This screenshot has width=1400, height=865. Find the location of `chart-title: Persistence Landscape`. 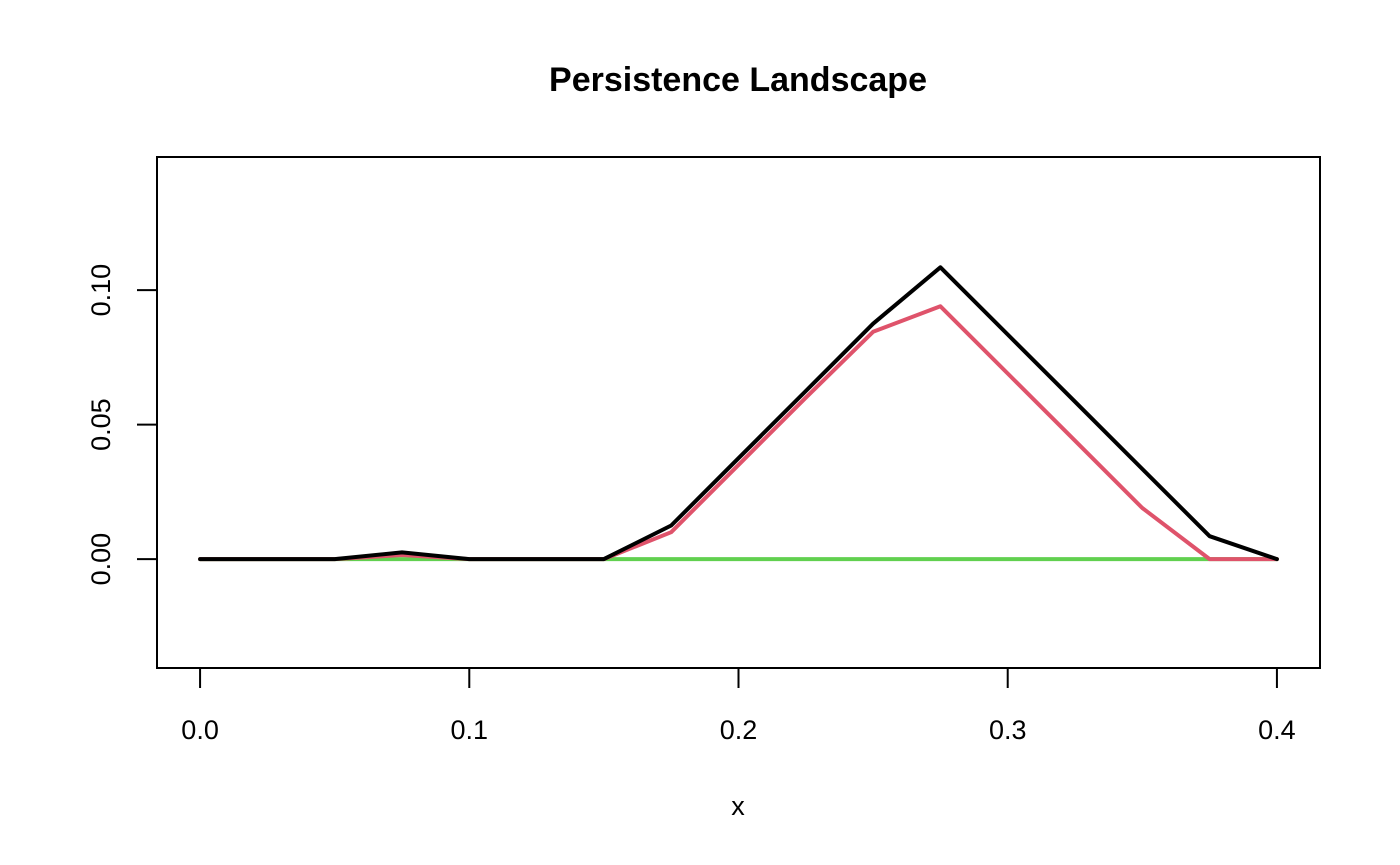

chart-title: Persistence Landscape is located at coordinates (738, 80).